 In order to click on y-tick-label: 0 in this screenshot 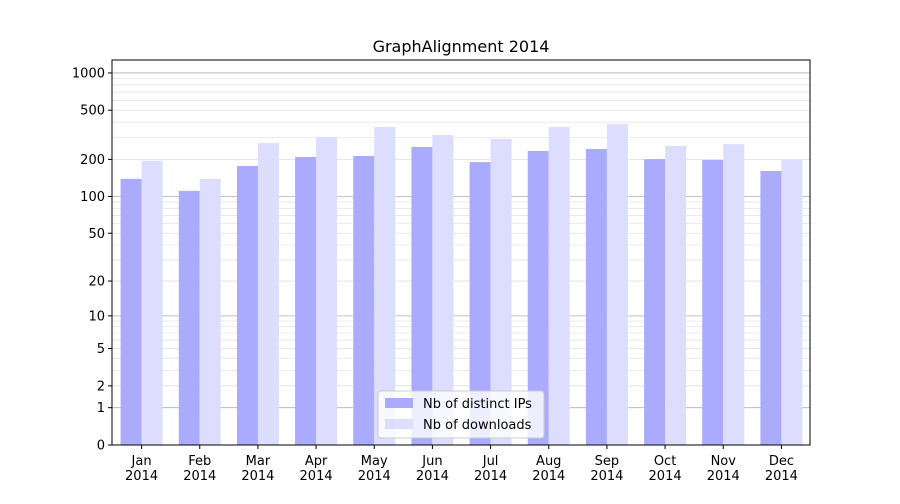, I will do `click(101, 446)`.